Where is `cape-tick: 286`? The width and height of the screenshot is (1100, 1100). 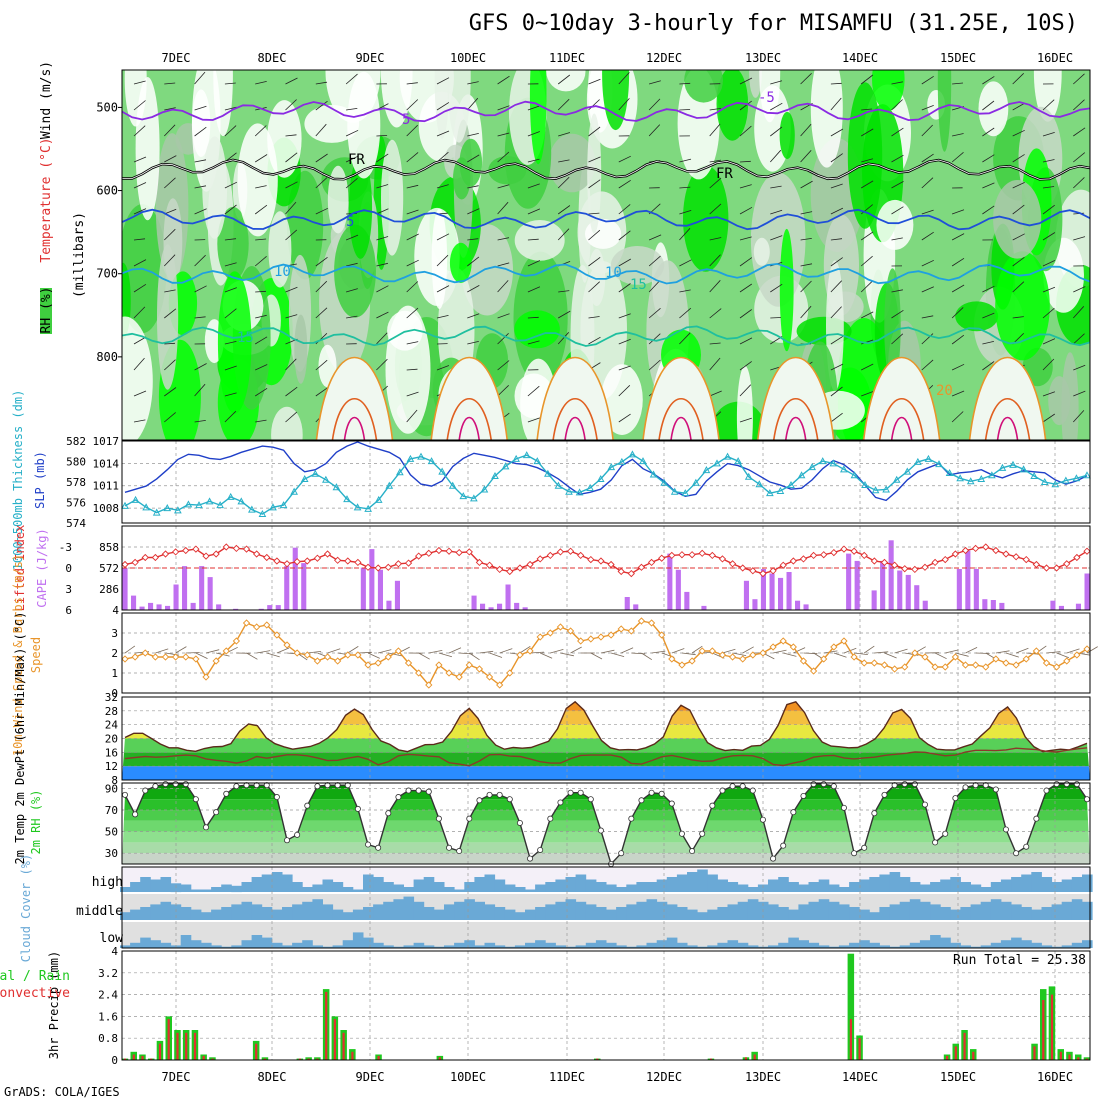
cape-tick: 286 is located at coordinates (109, 589).